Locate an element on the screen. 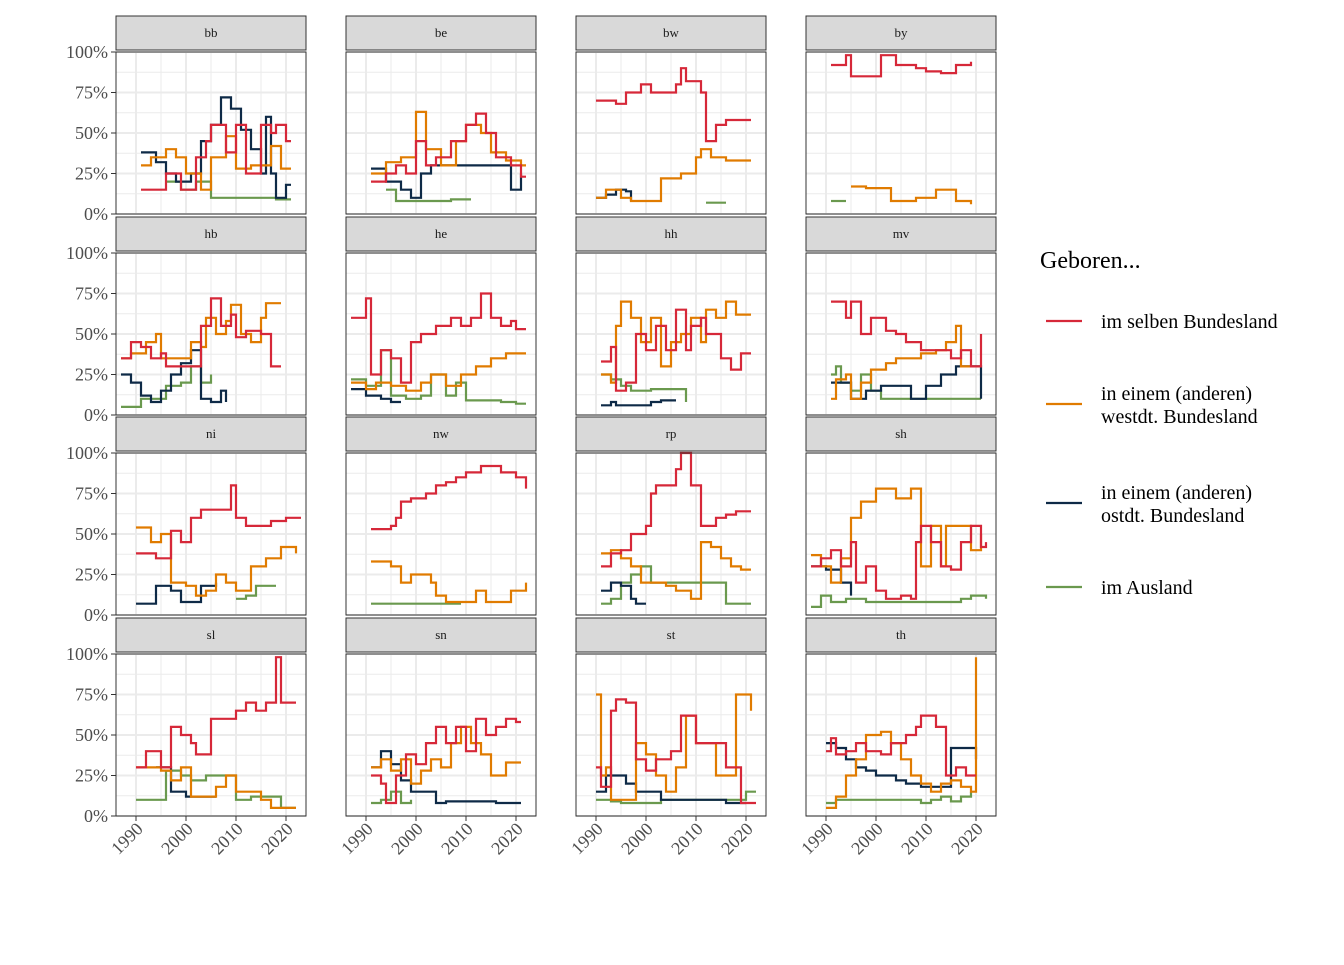 The width and height of the screenshot is (1344, 965). legend-entry-abroad: im Ausland is located at coordinates (1119, 588).